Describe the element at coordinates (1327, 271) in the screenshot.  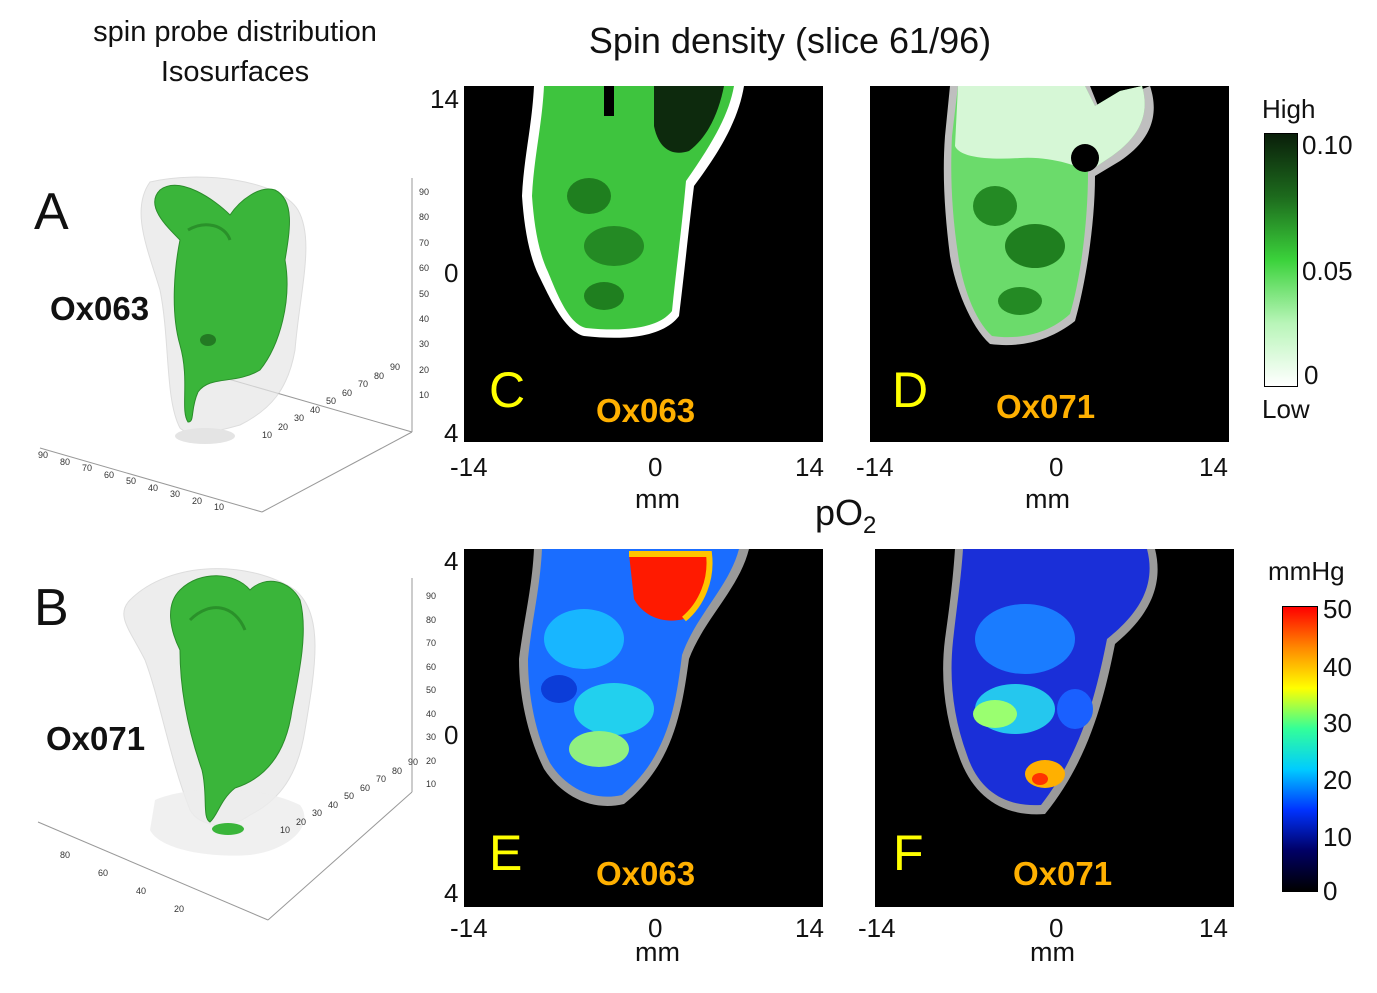
I see `spin-cbar-tick-mid: 0.05` at that location.